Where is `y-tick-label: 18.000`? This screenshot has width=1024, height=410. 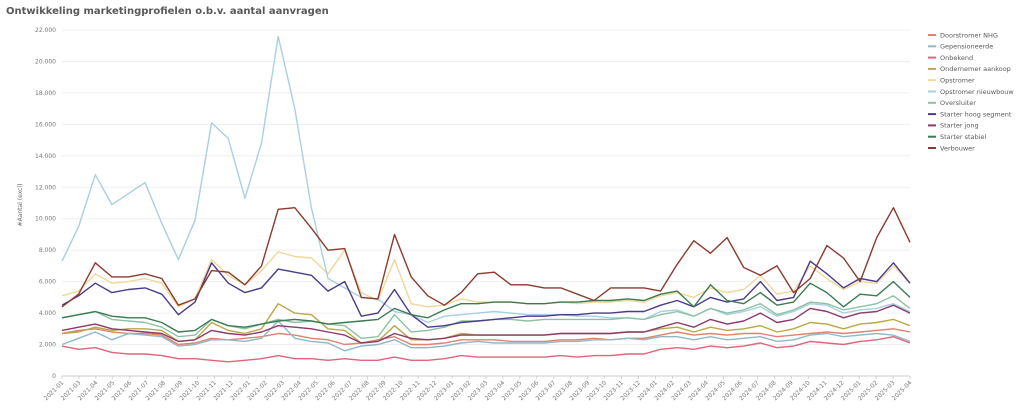
y-tick-label: 18.000 is located at coordinates (45, 93).